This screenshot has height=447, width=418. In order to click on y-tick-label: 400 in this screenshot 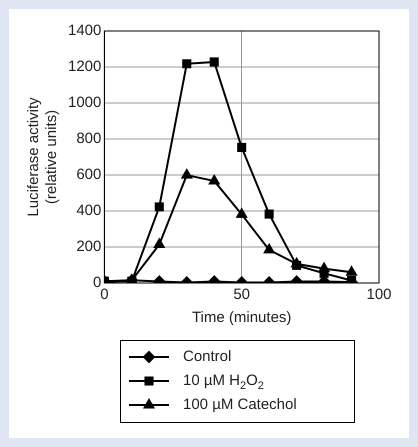, I will do `click(89, 211)`.